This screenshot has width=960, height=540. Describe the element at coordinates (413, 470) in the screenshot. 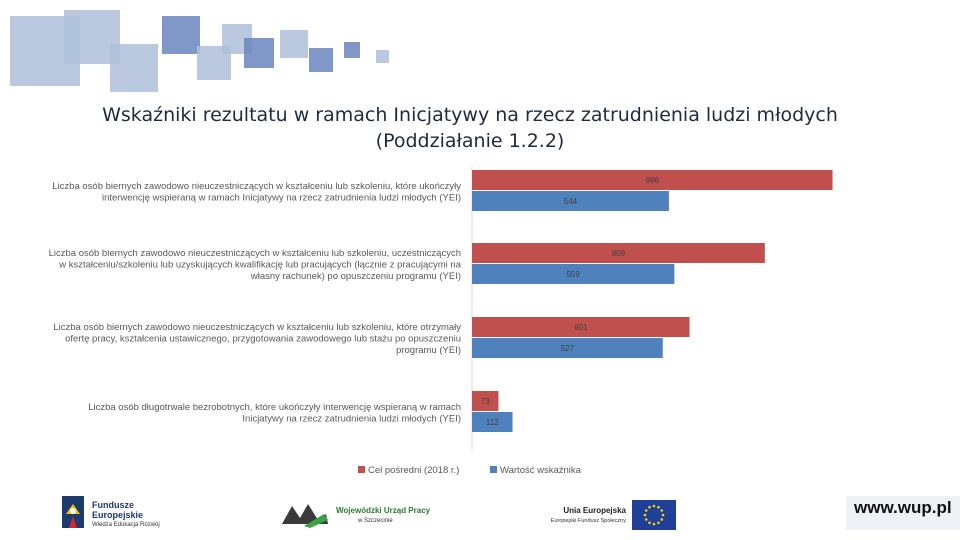

I see `legend-label: Cel pośredni (2018 r.)` at that location.